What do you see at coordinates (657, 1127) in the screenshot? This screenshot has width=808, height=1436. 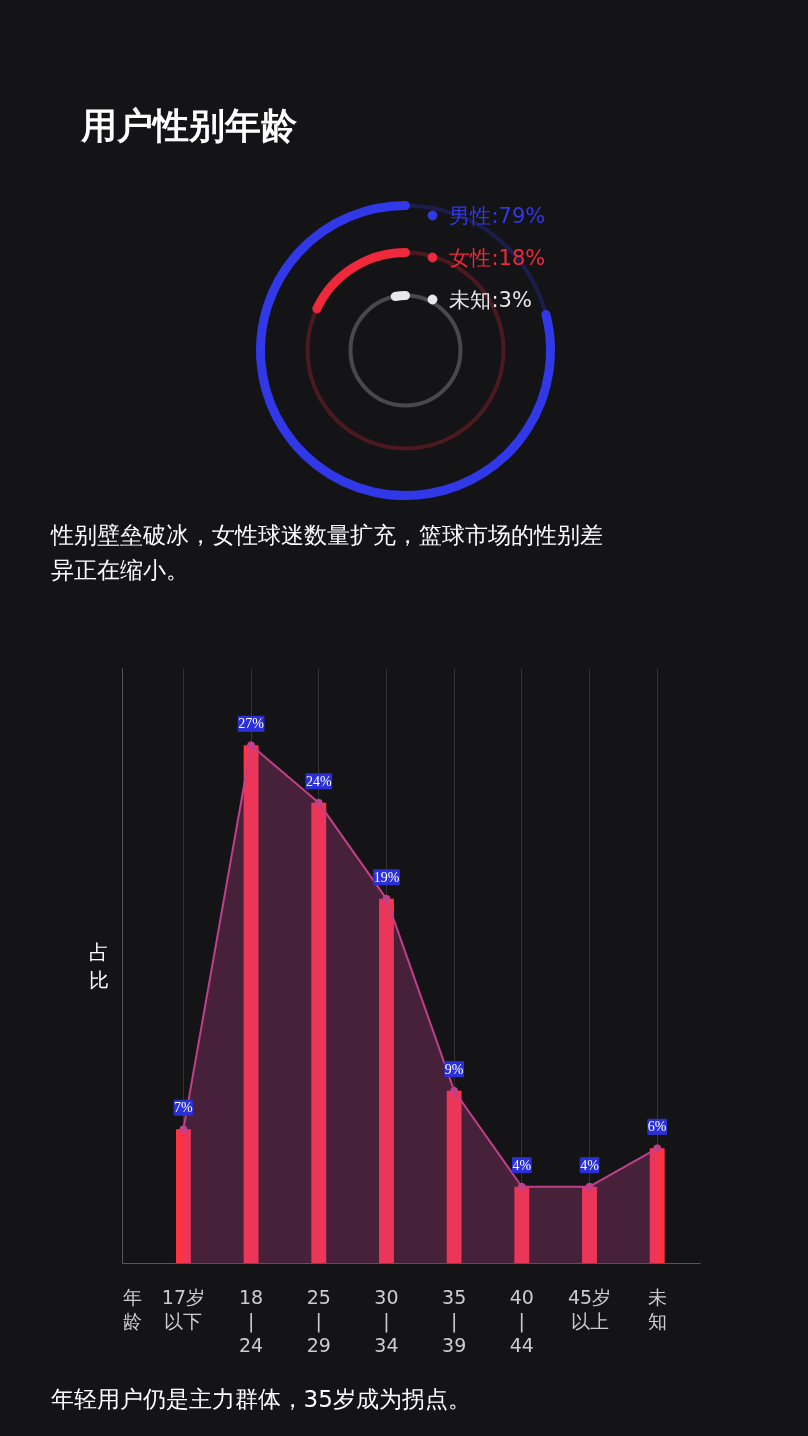 I see `data-label: 6%` at bounding box center [657, 1127].